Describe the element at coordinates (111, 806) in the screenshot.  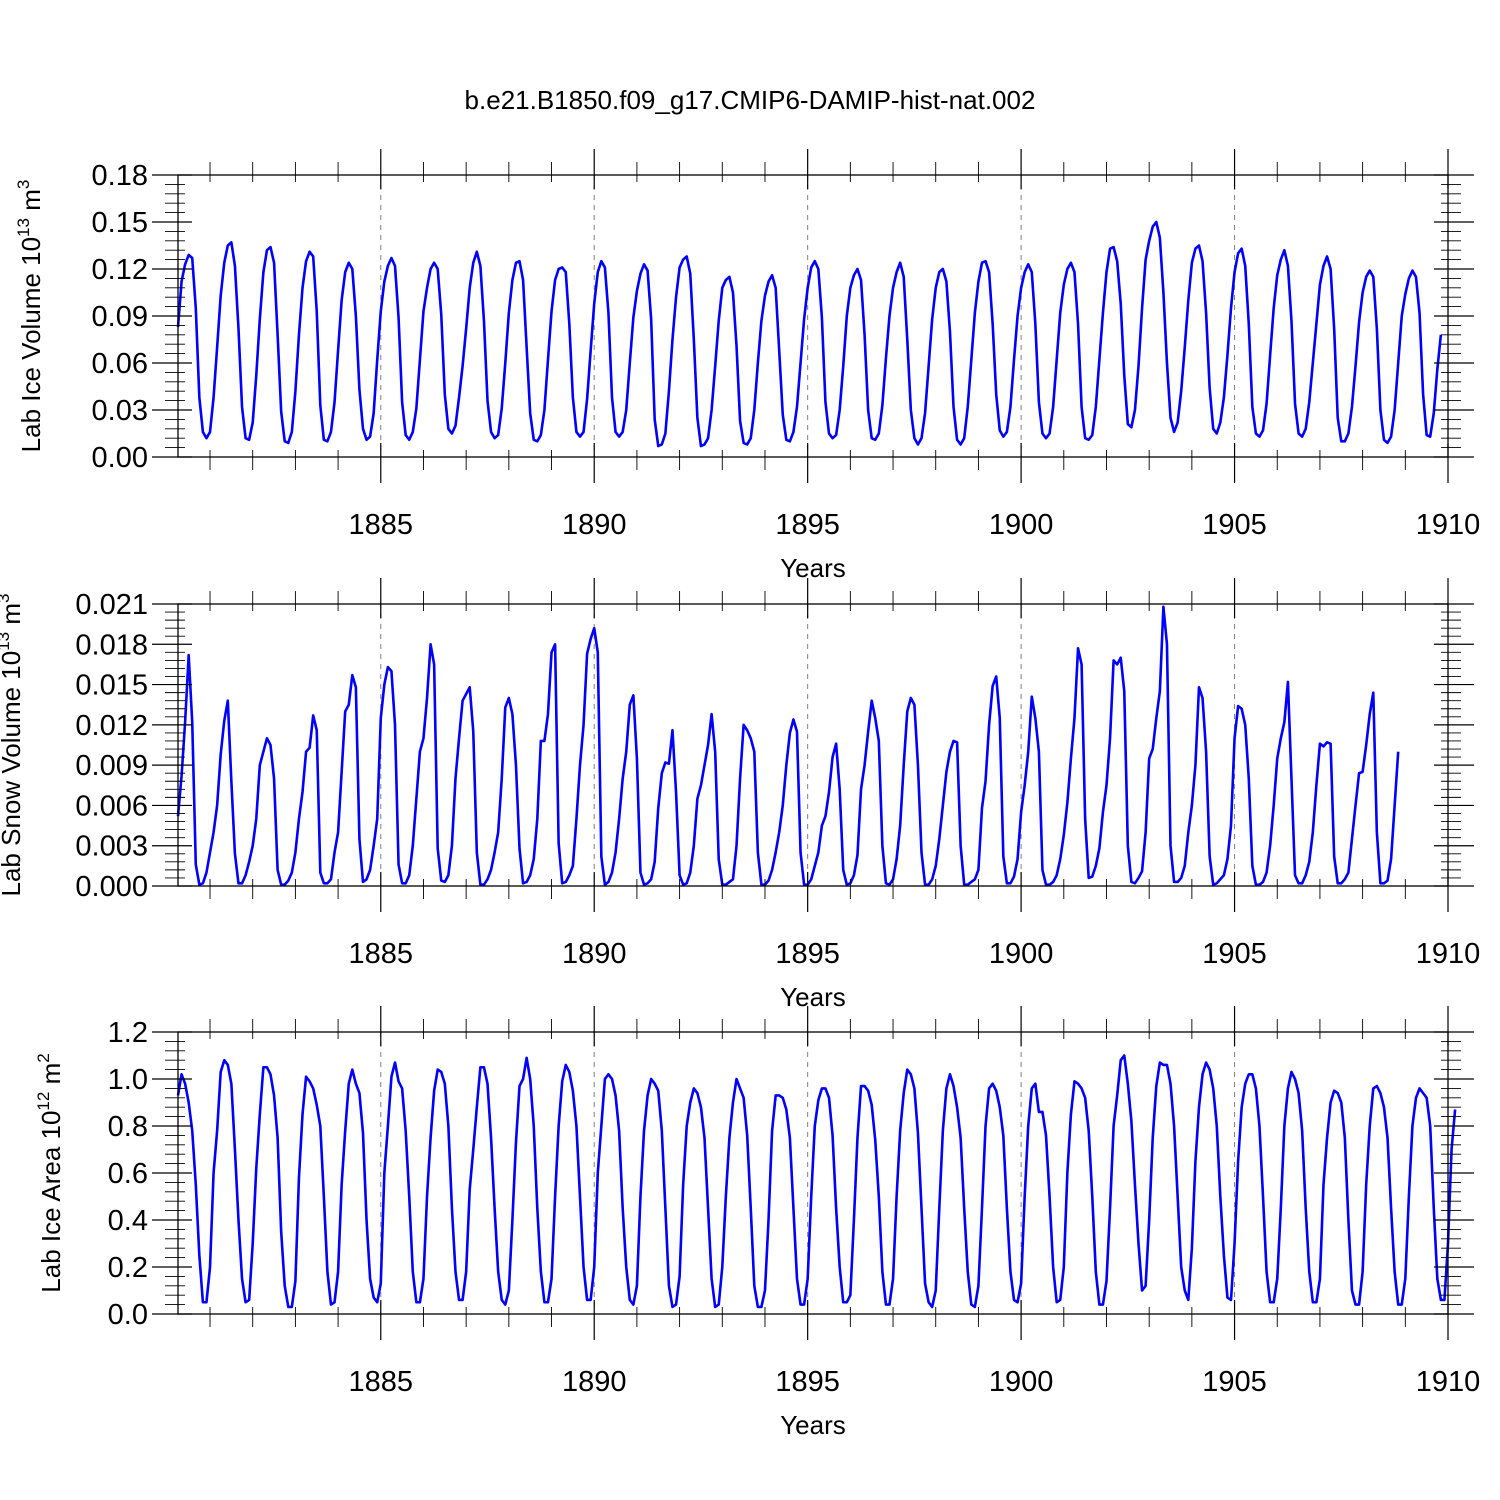
I see `y-tick-label: 0.006` at that location.